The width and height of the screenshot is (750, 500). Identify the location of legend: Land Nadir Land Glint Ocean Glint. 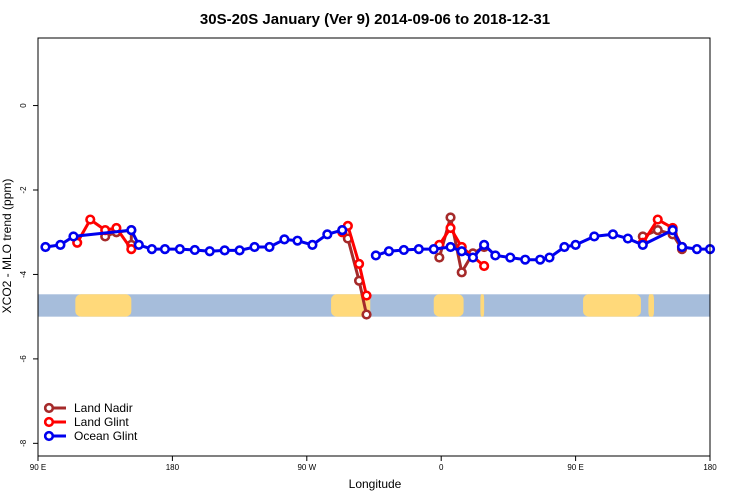
(90, 422).